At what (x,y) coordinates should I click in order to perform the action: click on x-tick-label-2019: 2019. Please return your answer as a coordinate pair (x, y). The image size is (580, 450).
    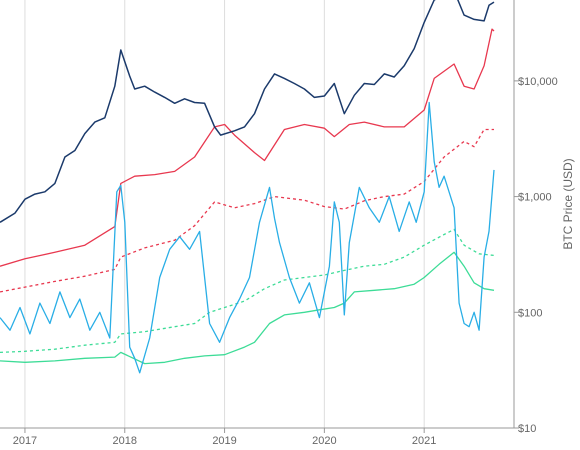
    Looking at the image, I should click on (224, 441).